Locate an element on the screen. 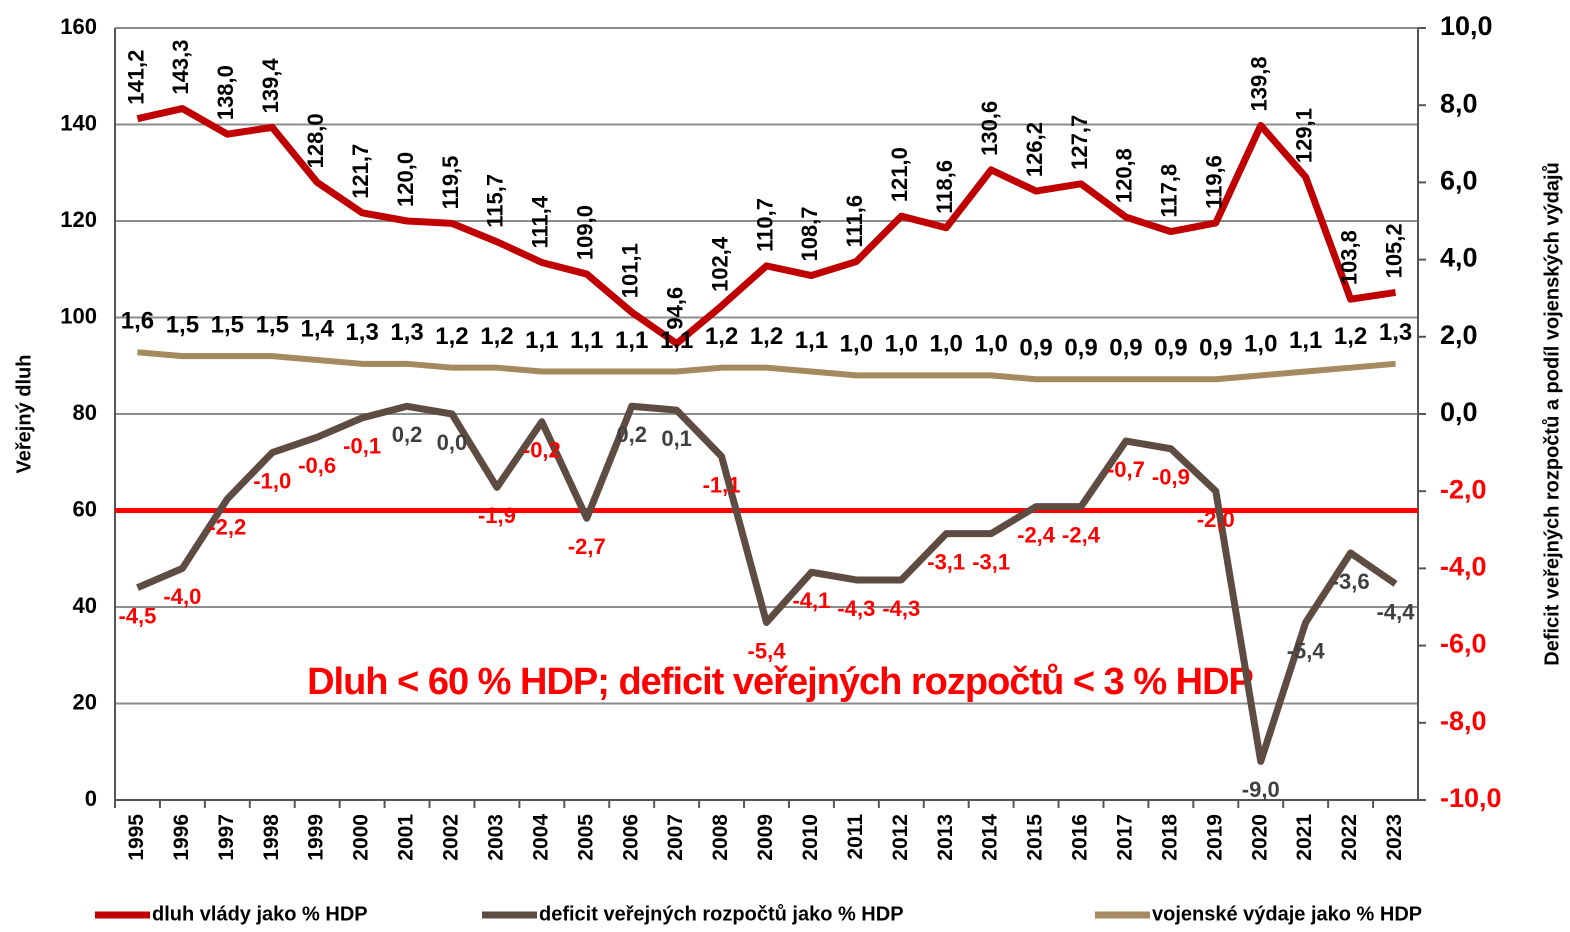 The image size is (1570, 932). x-tick-label: 2017 is located at coordinates (1124, 837).